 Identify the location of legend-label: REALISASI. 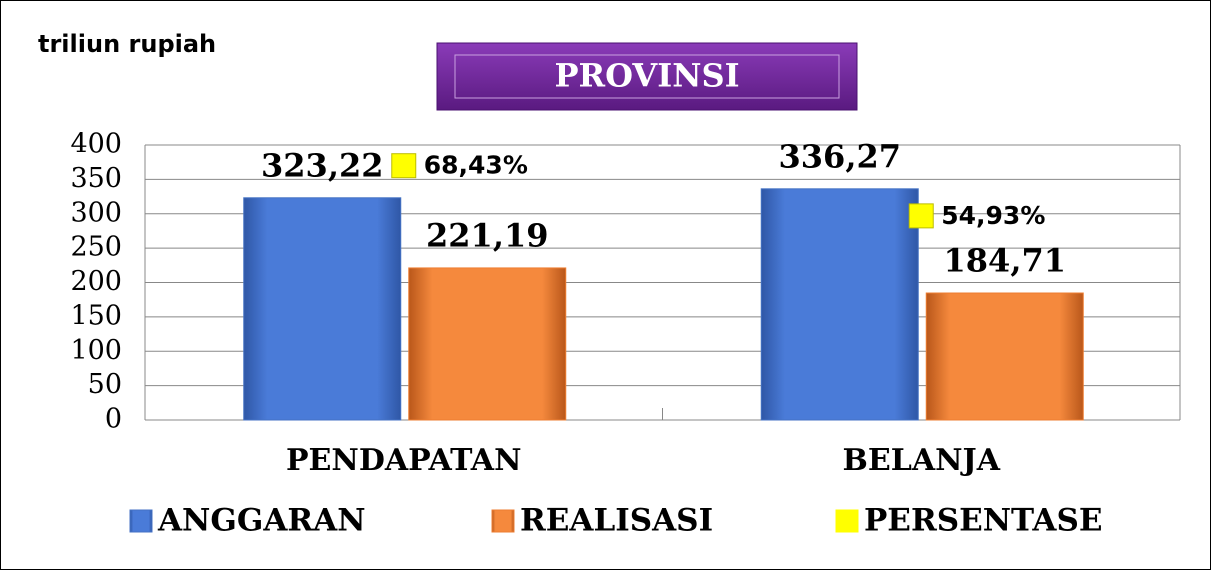
(616, 521).